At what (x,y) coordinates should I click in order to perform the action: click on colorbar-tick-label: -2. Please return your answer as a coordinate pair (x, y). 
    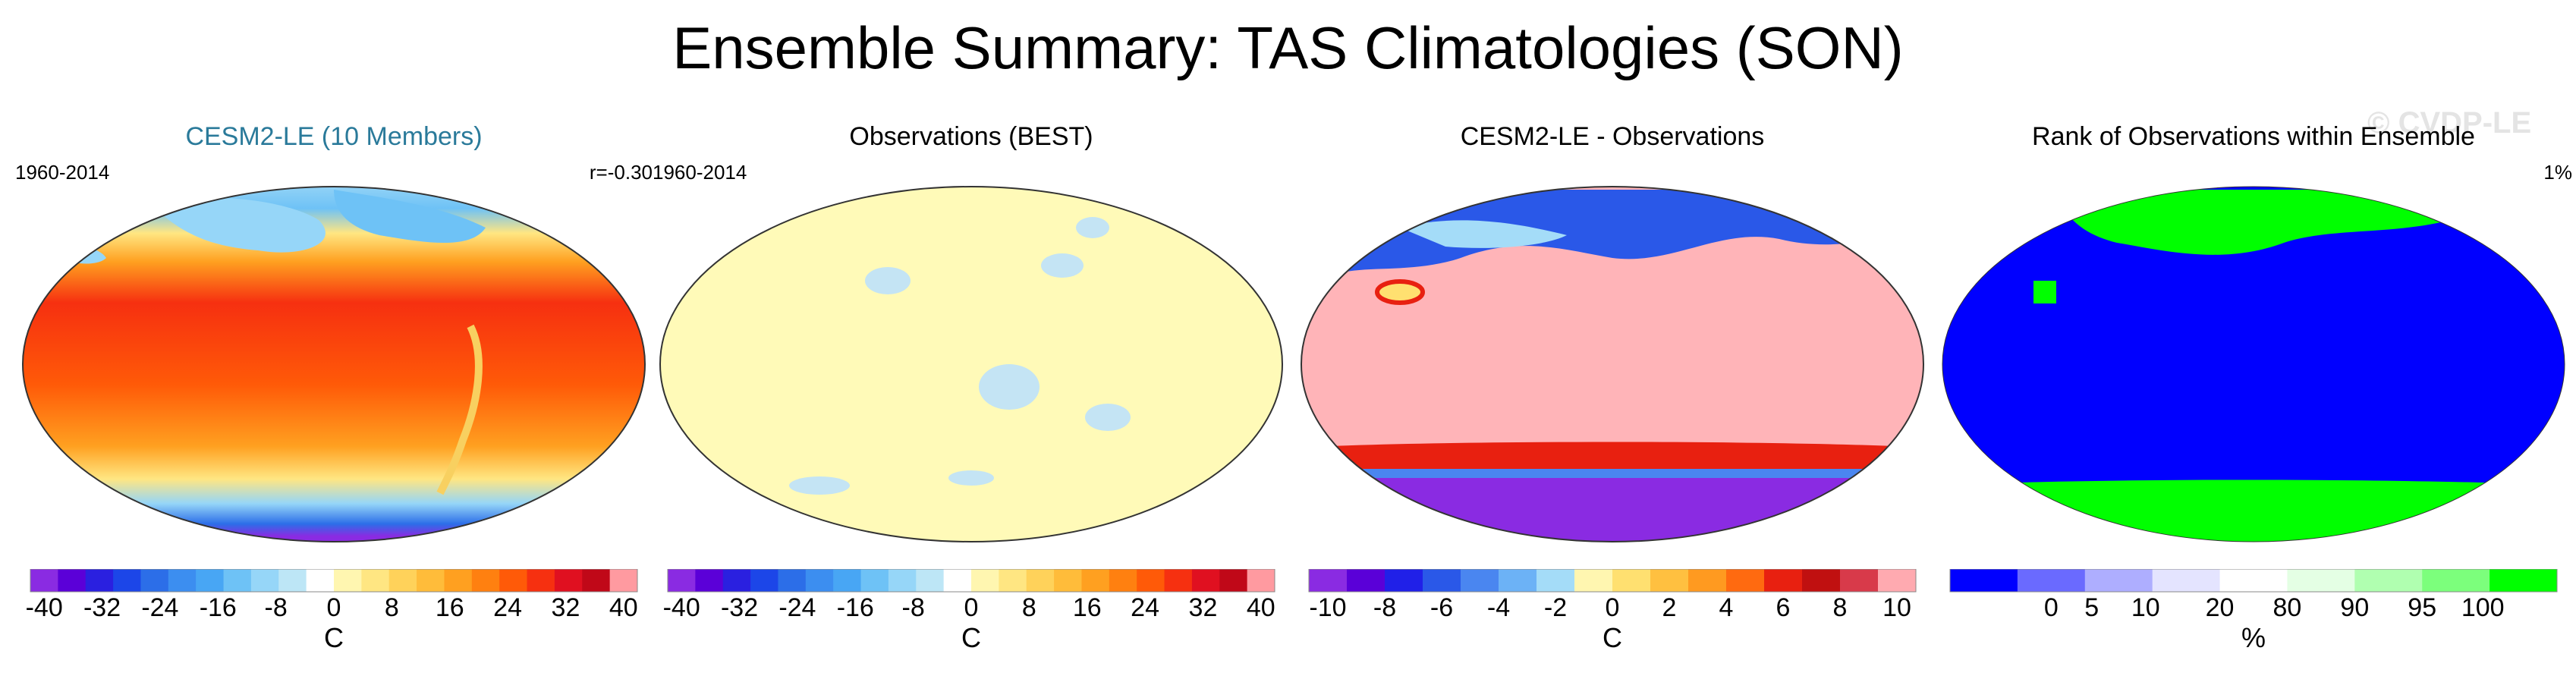
    Looking at the image, I should click on (1555, 607).